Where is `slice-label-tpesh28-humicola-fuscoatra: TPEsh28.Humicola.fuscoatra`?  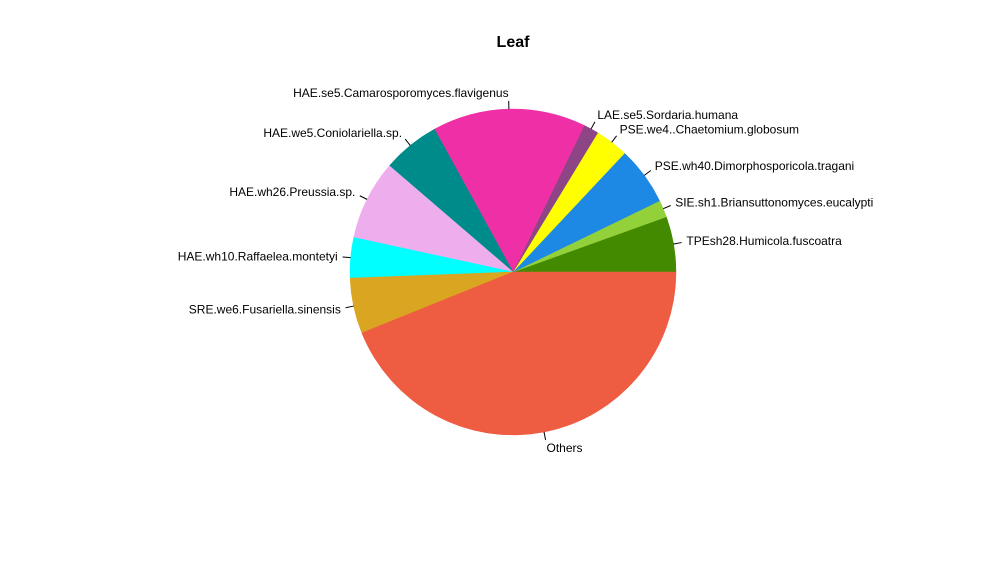
slice-label-tpesh28-humicola-fuscoatra: TPEsh28.Humicola.fuscoatra is located at coordinates (764, 241).